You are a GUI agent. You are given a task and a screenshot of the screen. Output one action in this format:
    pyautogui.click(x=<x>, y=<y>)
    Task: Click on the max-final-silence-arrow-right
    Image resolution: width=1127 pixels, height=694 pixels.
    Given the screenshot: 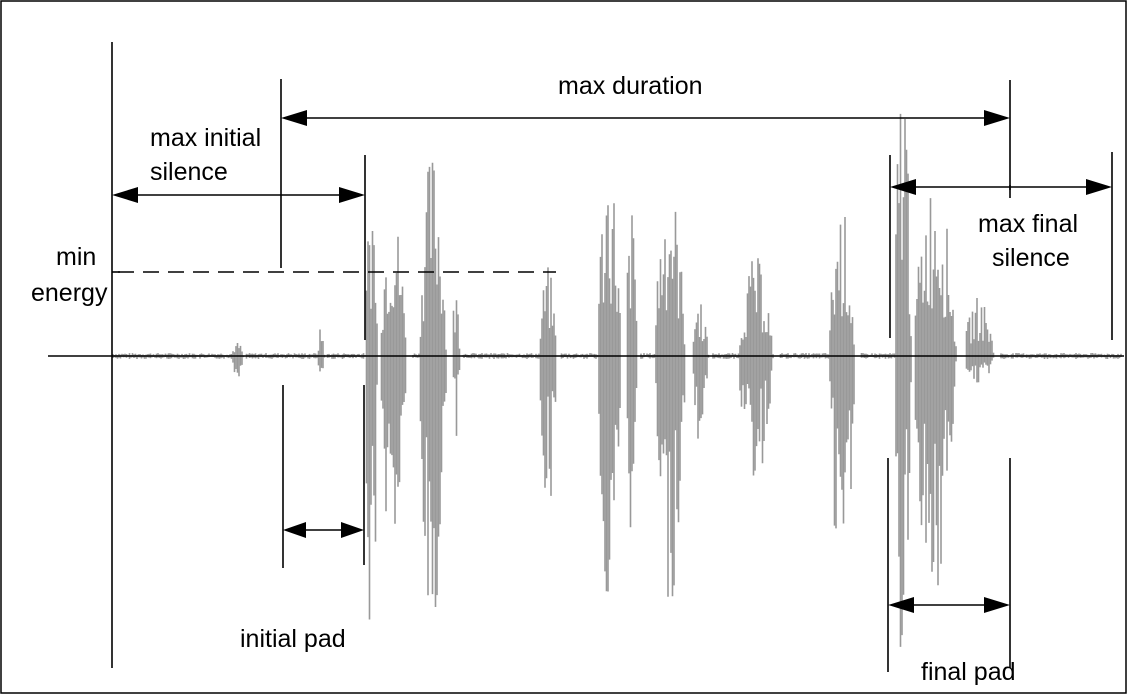 What is the action you would take?
    pyautogui.click(x=1099, y=187)
    